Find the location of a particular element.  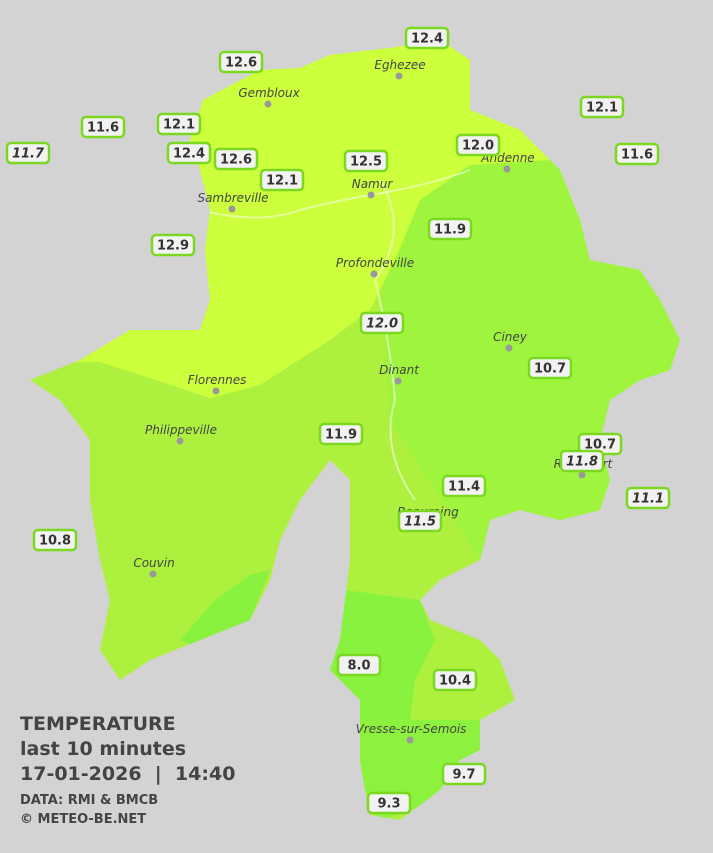

city-label: Sambreville is located at coordinates (232, 198).